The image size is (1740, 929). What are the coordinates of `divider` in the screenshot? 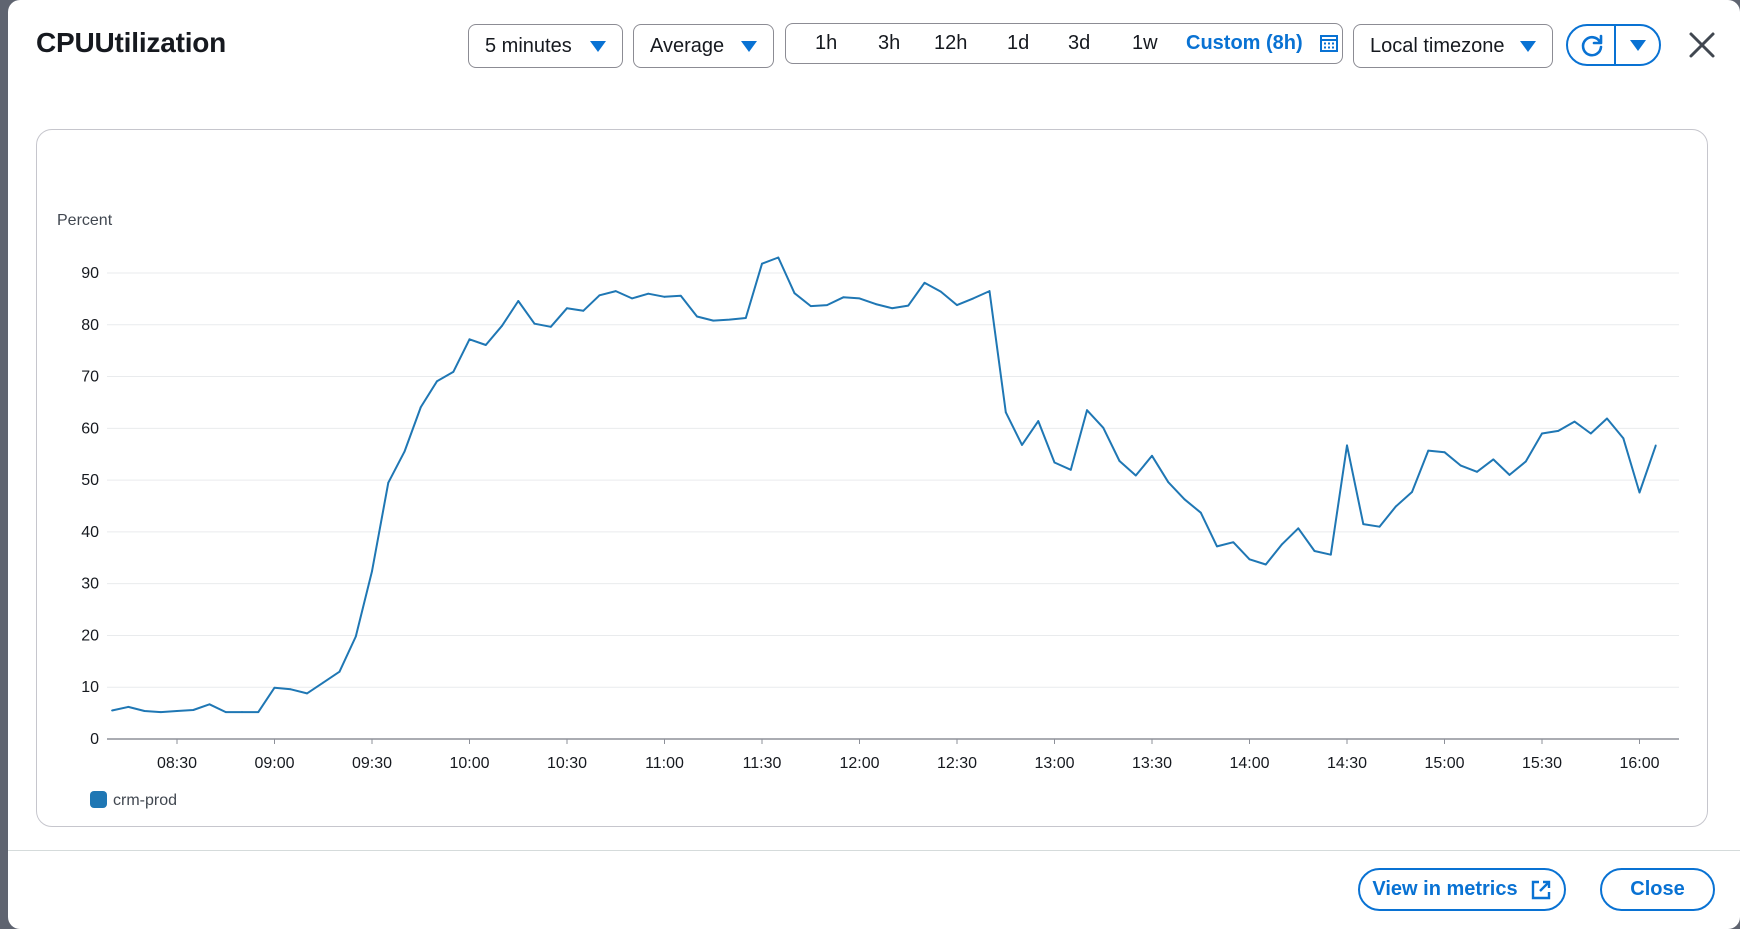 It's located at (1615, 45).